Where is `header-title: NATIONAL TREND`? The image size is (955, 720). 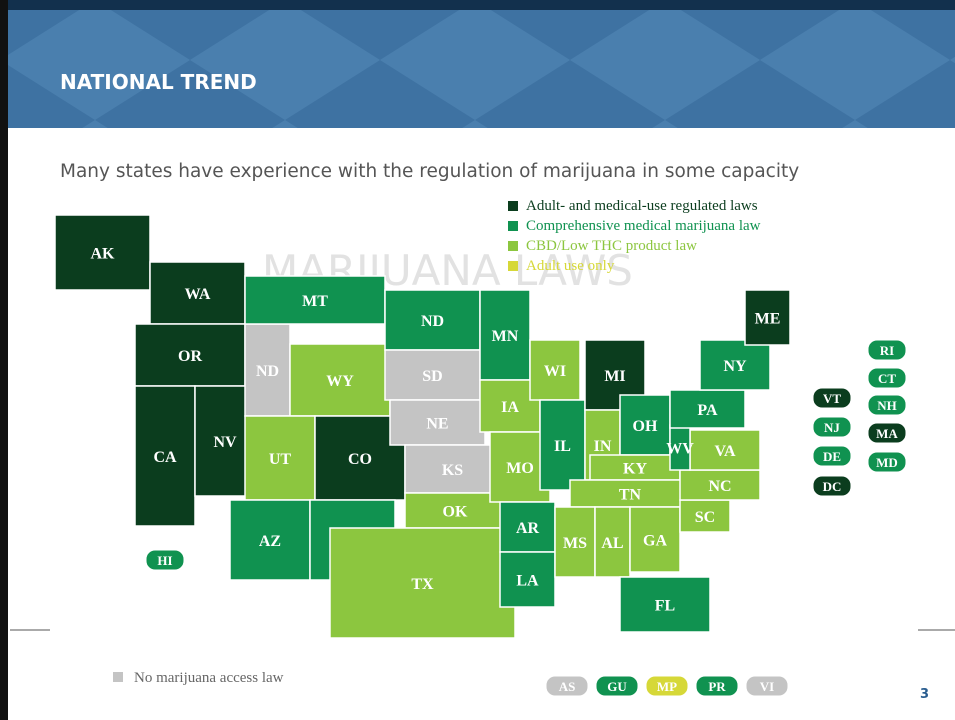 header-title: NATIONAL TREND is located at coordinates (158, 82).